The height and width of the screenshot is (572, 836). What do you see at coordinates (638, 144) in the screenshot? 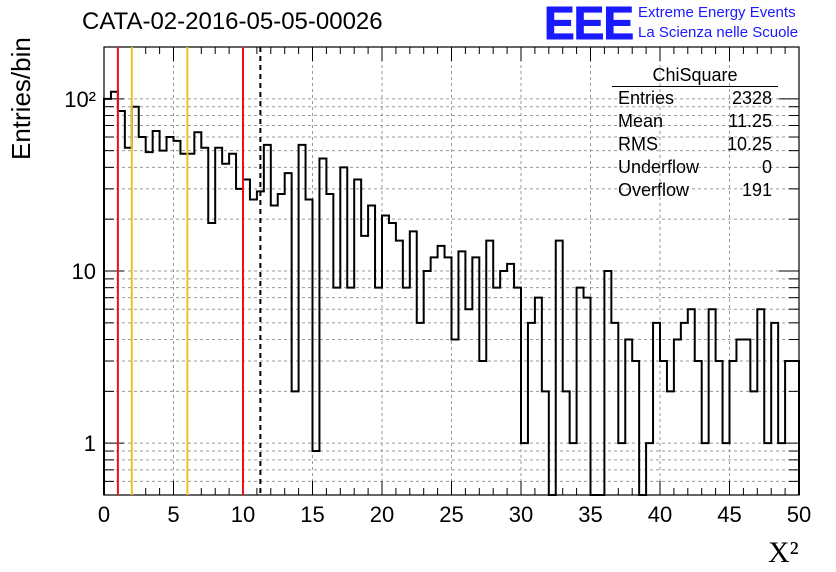
I see `stats-label: RMS` at bounding box center [638, 144].